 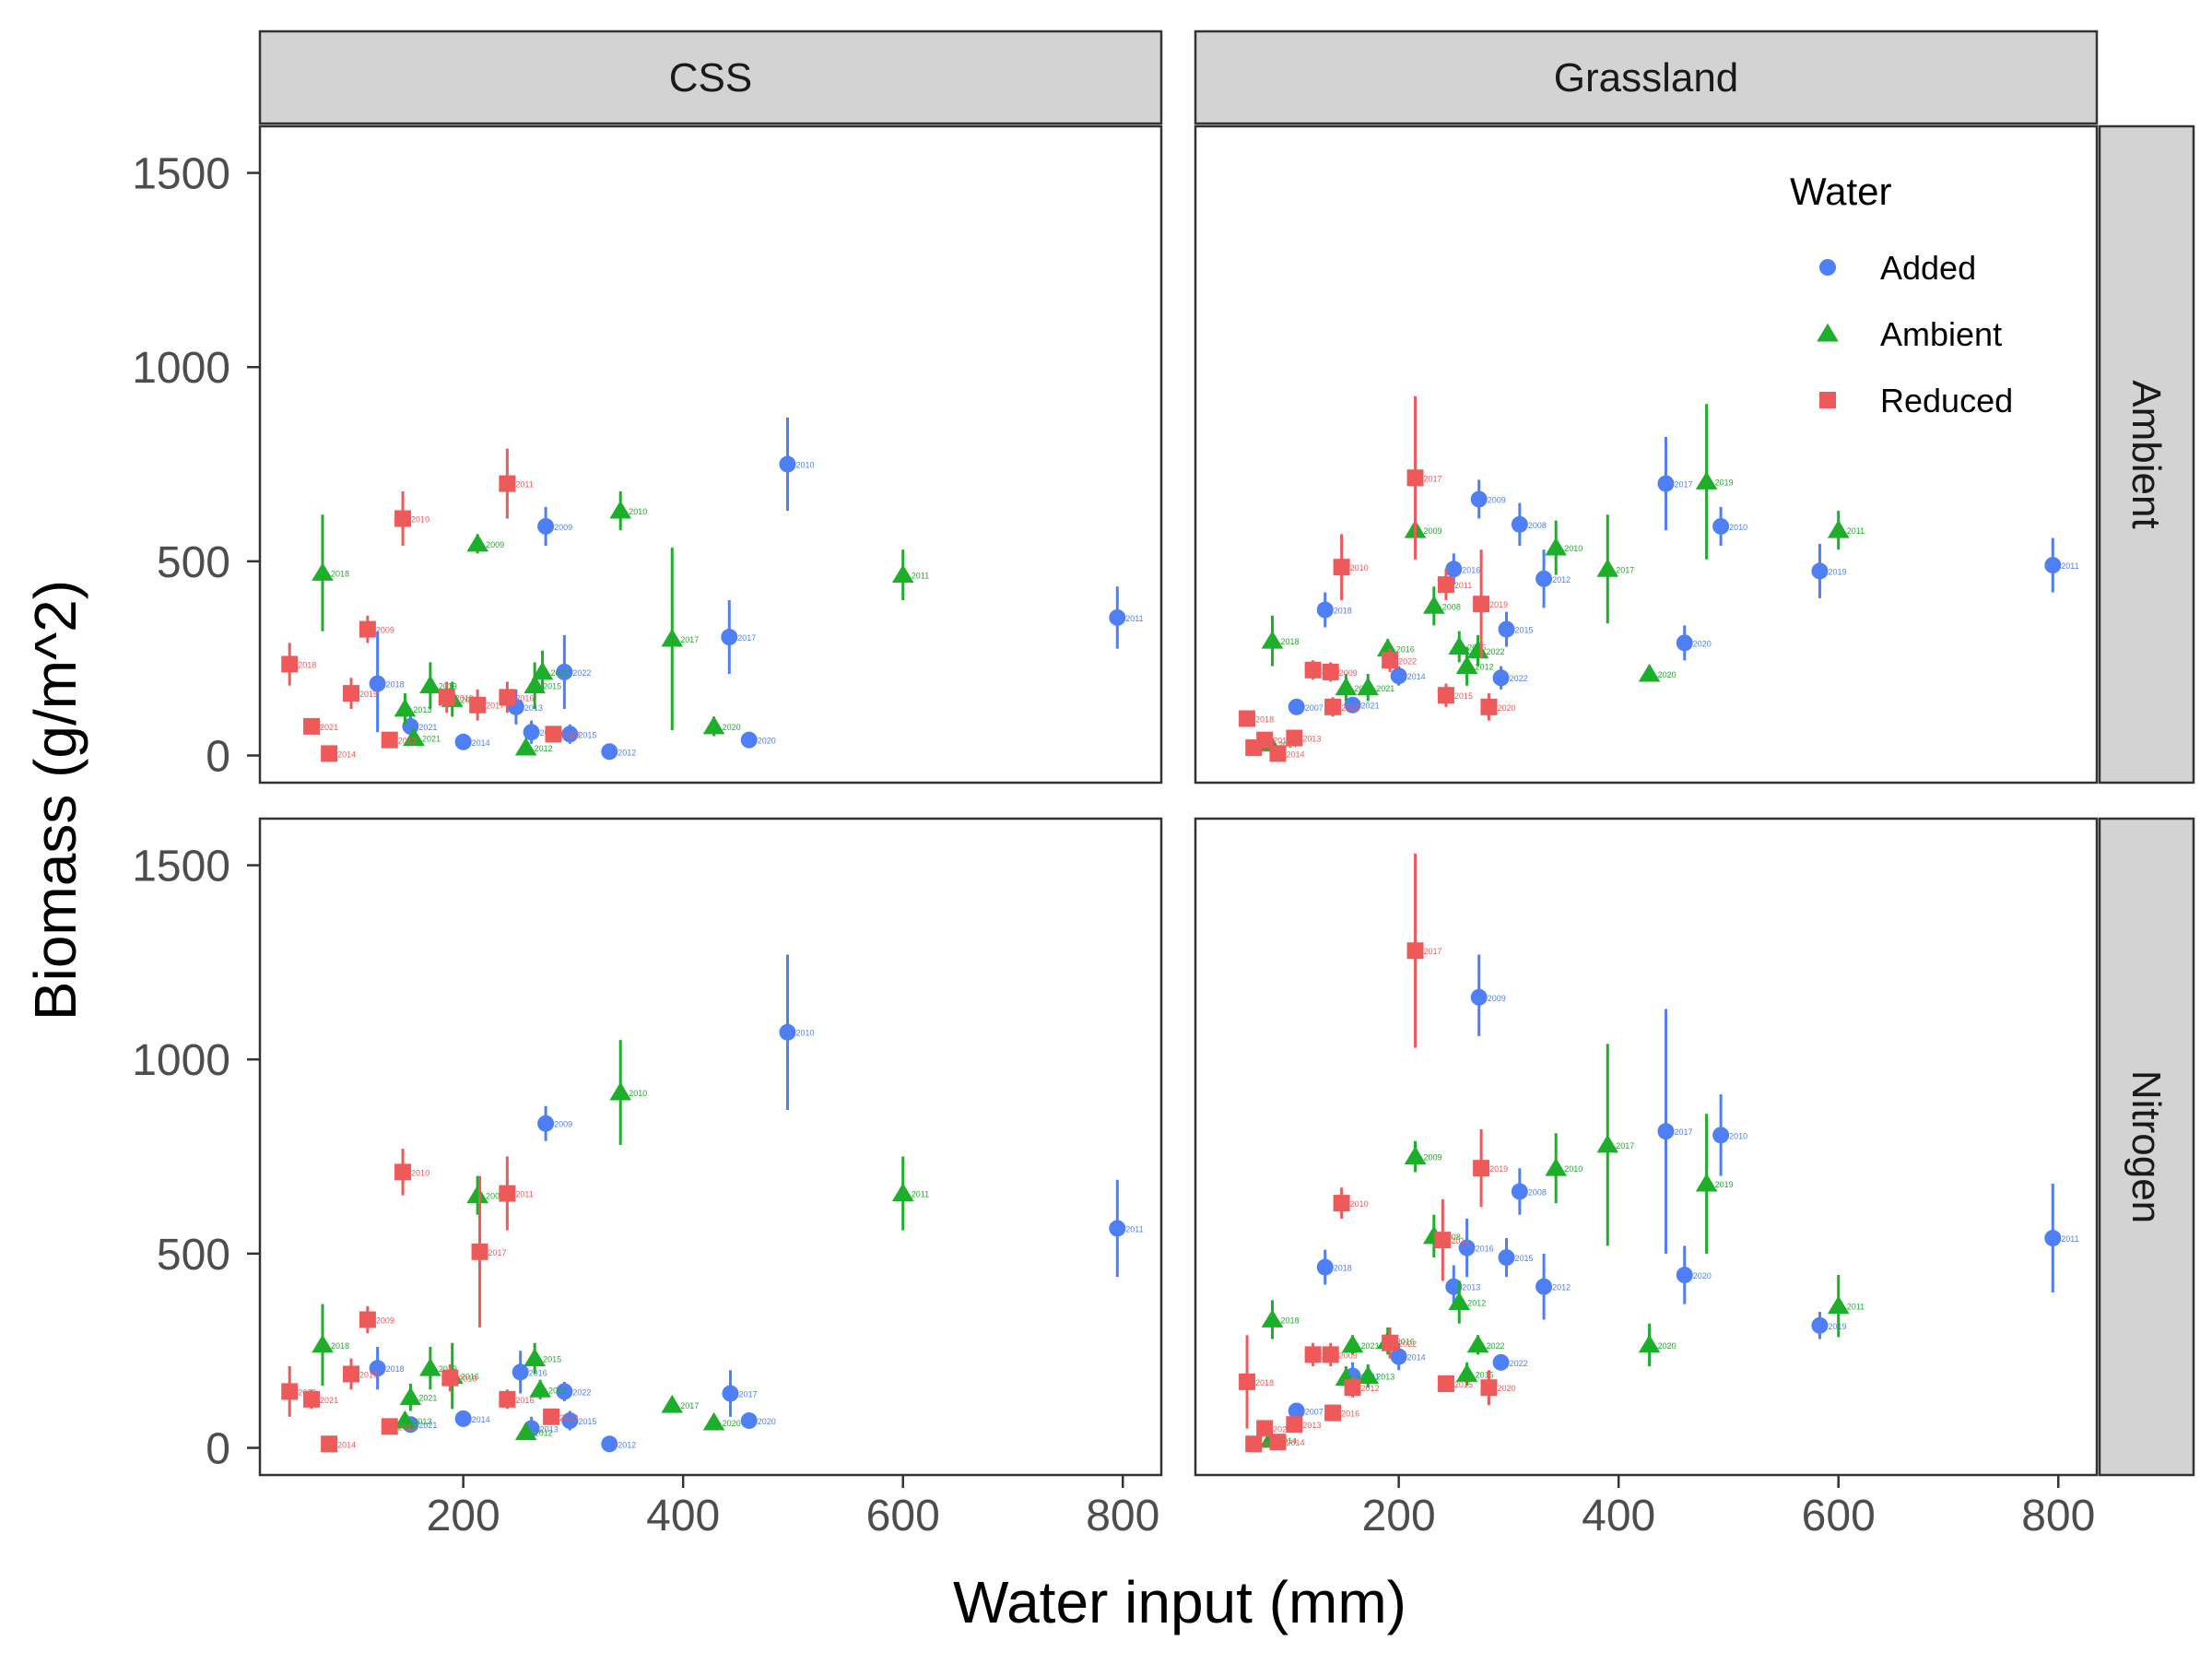 I want to click on legend-label-added: Added, so click(x=1928, y=268).